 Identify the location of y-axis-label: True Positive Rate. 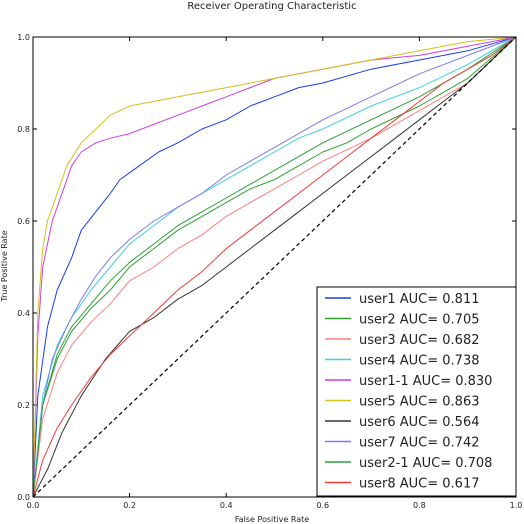
(4, 266).